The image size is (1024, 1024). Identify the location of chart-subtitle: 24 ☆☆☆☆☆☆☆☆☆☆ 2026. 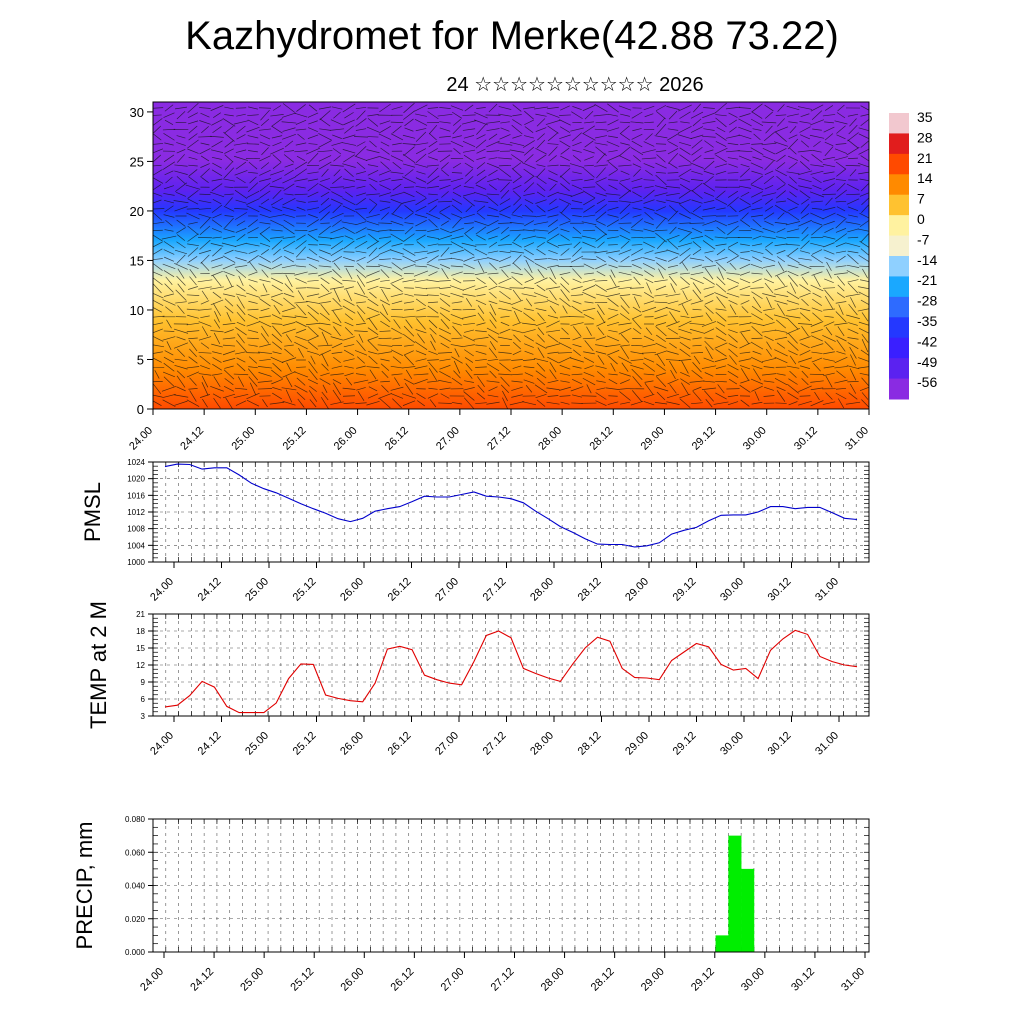
(575, 85).